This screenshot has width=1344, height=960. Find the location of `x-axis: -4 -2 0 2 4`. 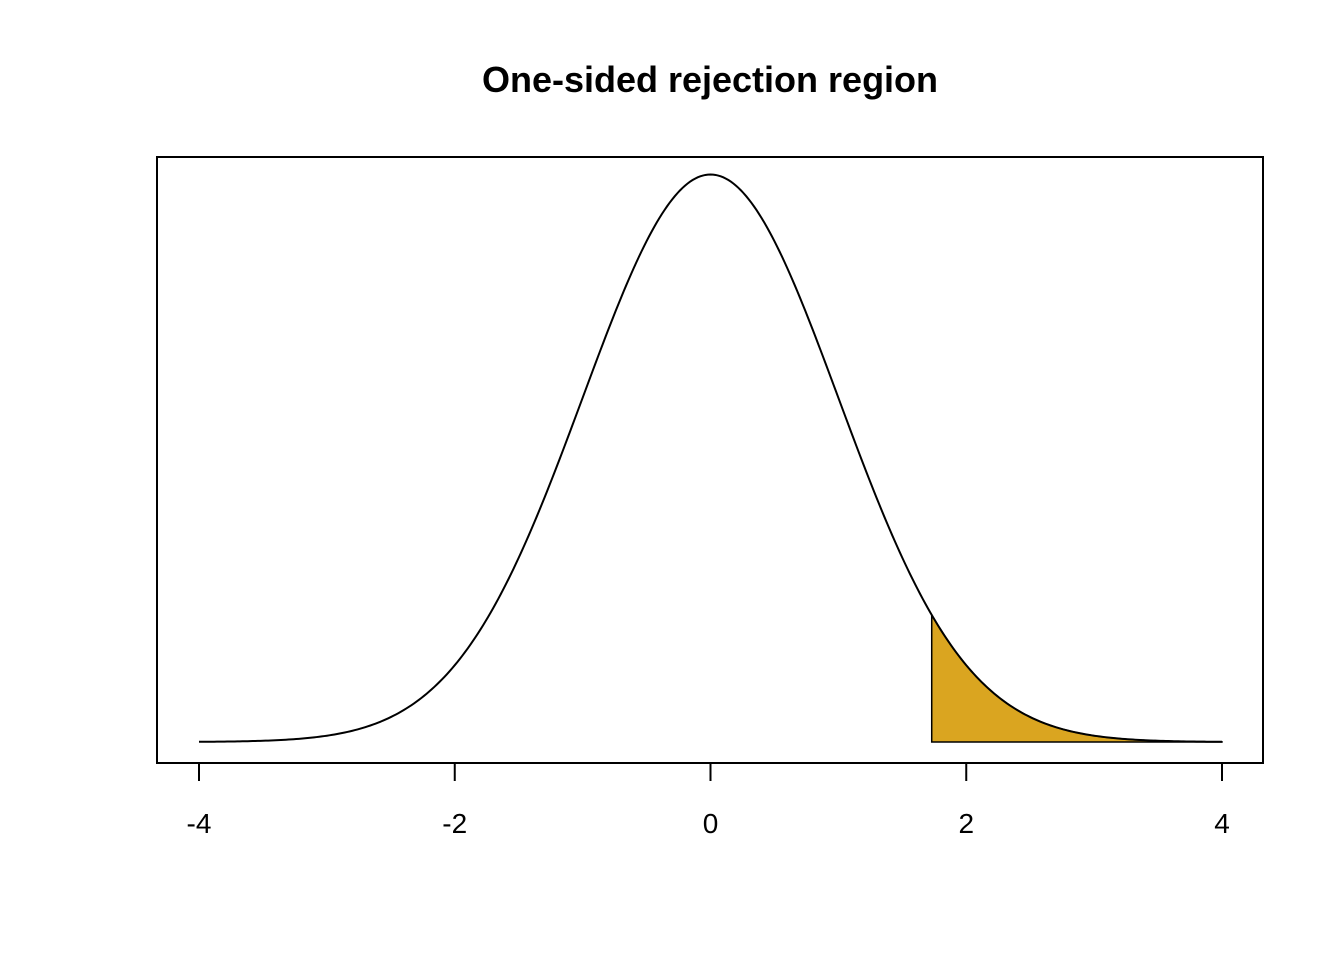

x-axis: -4 -2 0 2 4 is located at coordinates (708, 800).